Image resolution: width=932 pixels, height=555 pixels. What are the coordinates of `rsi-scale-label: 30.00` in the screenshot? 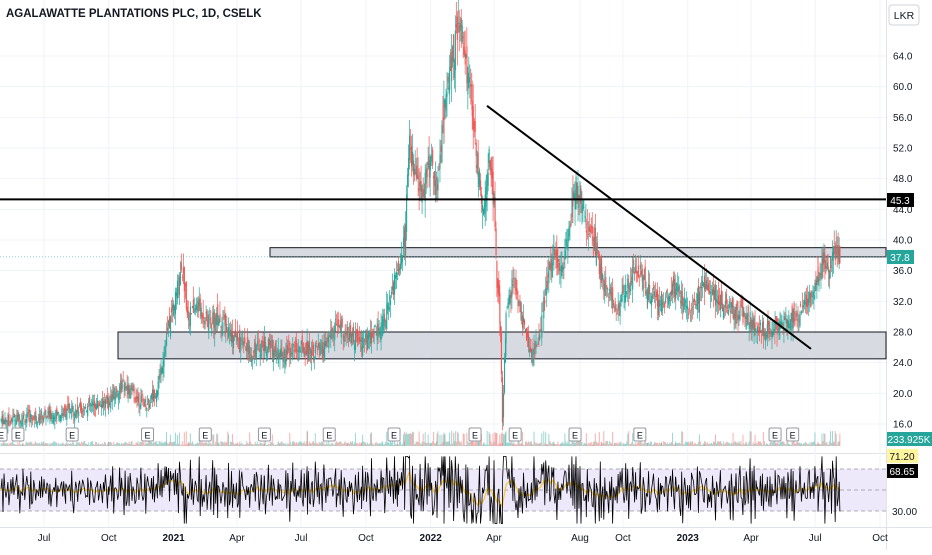 It's located at (904, 512).